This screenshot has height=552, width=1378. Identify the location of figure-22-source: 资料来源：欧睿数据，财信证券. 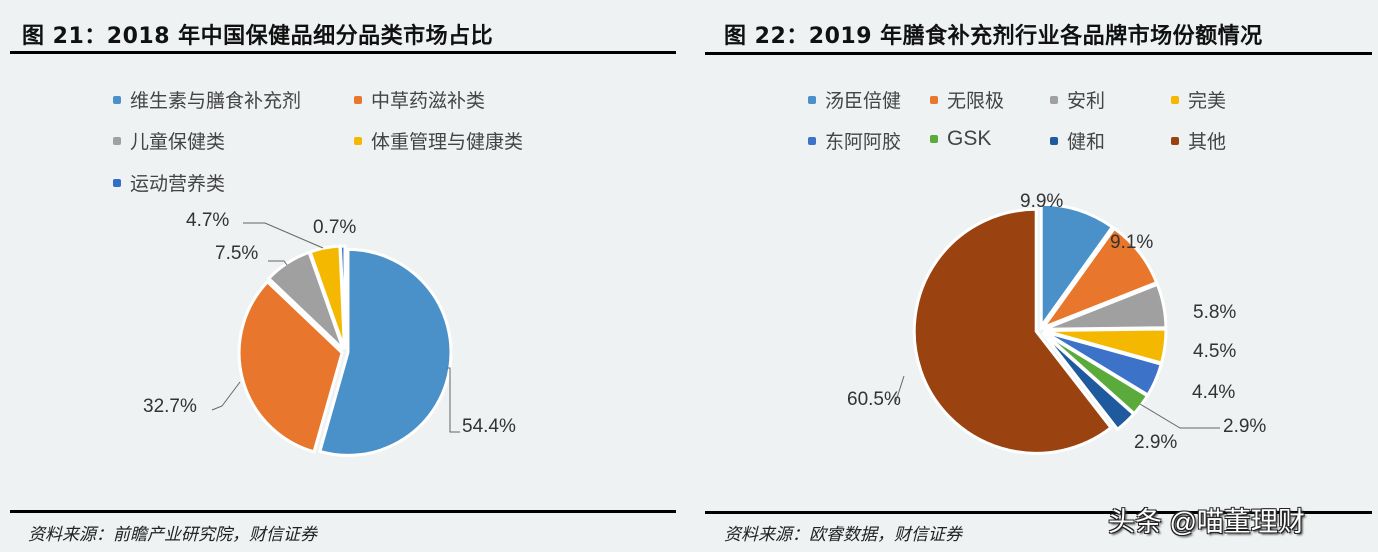
(843, 535).